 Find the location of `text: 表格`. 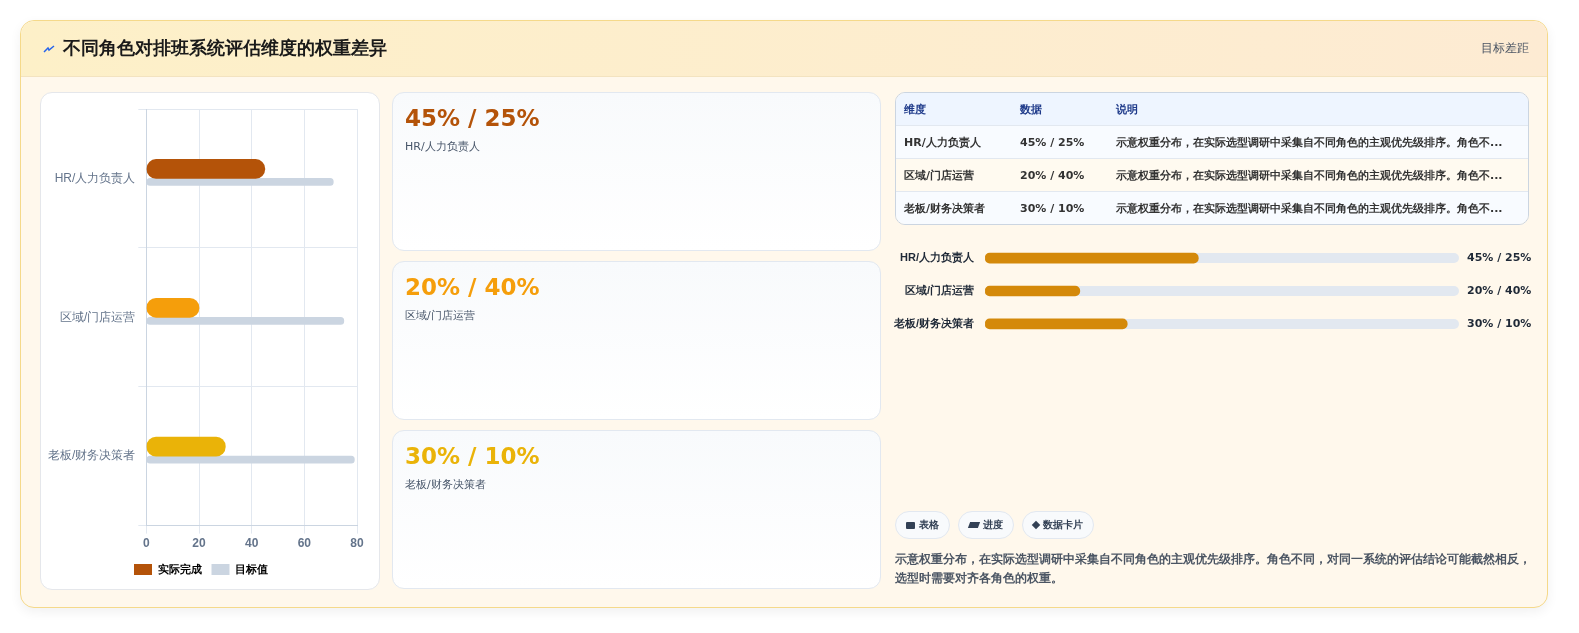

text: 表格 is located at coordinates (929, 525).